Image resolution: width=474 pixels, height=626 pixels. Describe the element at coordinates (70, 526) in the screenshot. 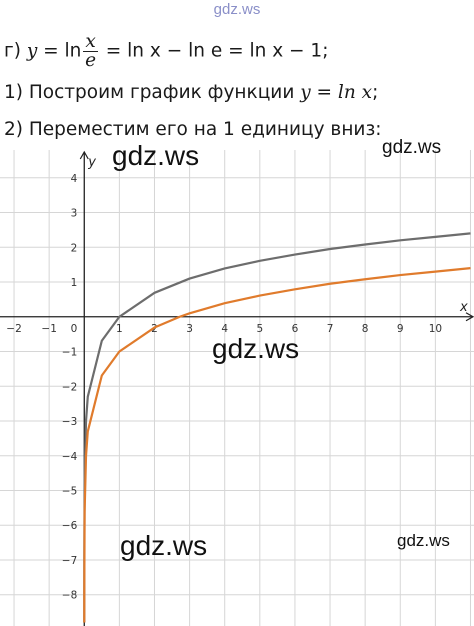

I see `y-tick-label: −6` at that location.